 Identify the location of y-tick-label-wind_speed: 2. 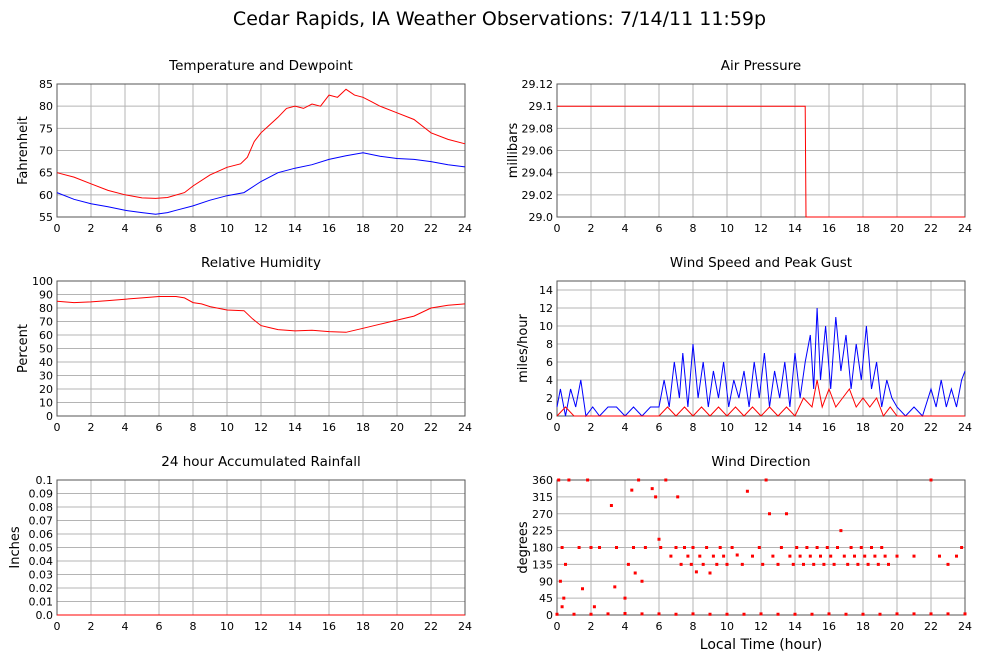
(549, 398).